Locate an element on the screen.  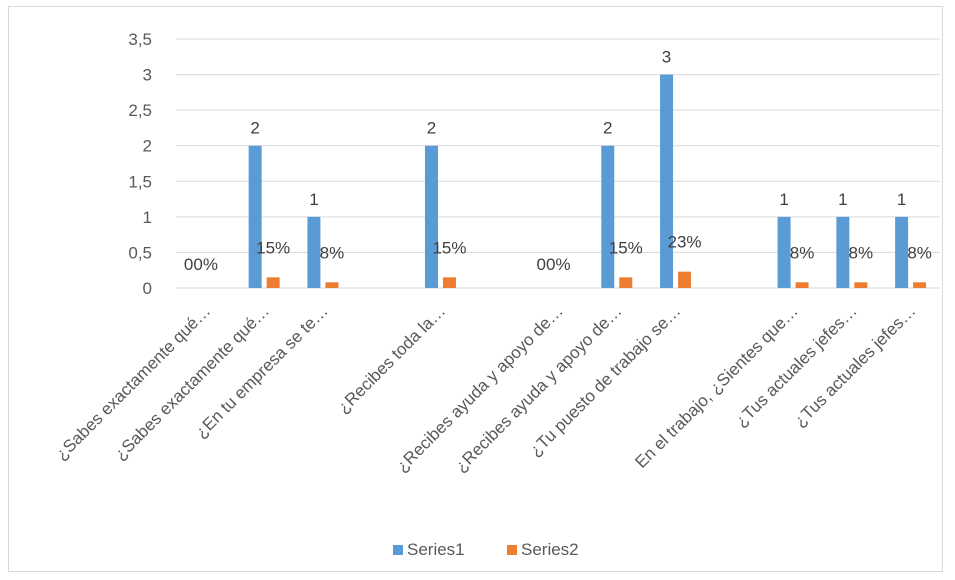
y-tick-label: 2,5 is located at coordinates (140, 110).